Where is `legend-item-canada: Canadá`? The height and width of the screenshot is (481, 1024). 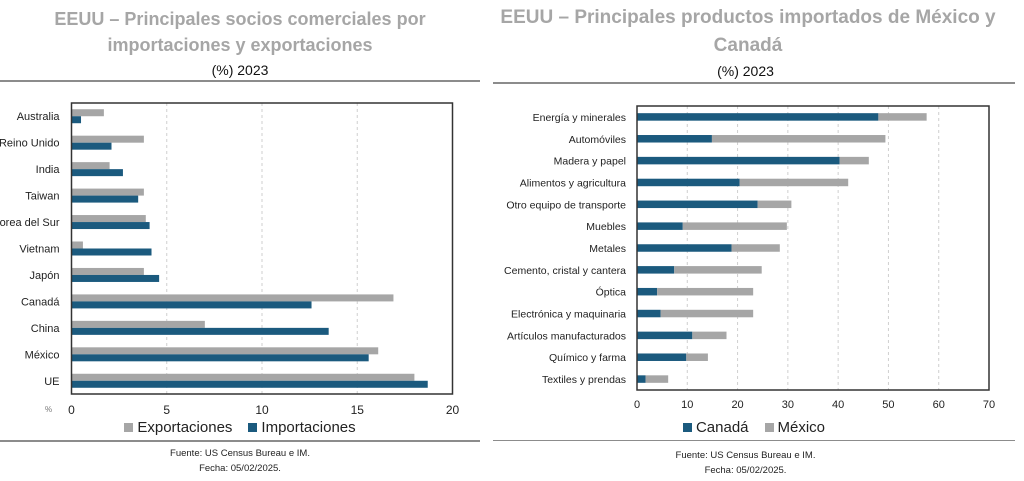 legend-item-canada: Canadá is located at coordinates (715, 427).